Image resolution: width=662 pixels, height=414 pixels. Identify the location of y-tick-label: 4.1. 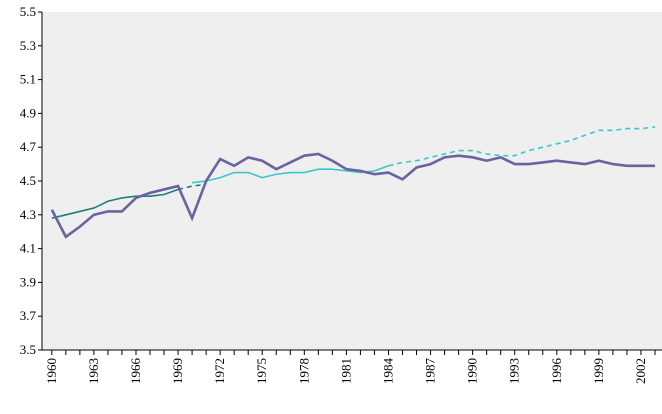
(28, 248).